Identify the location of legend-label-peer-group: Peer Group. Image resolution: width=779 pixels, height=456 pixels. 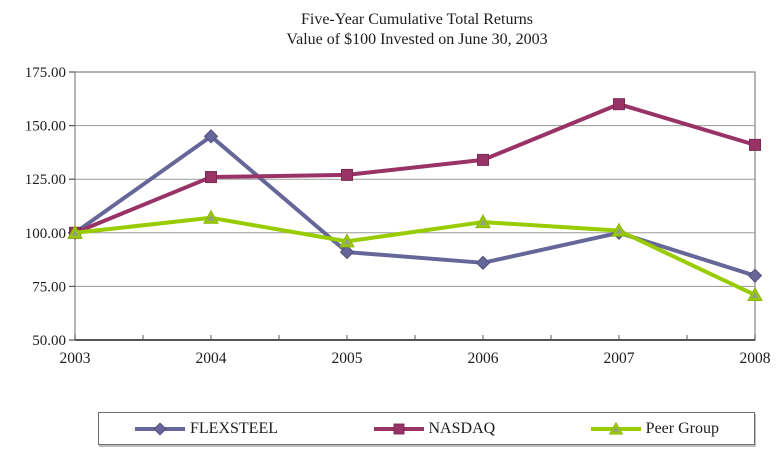
(682, 428).